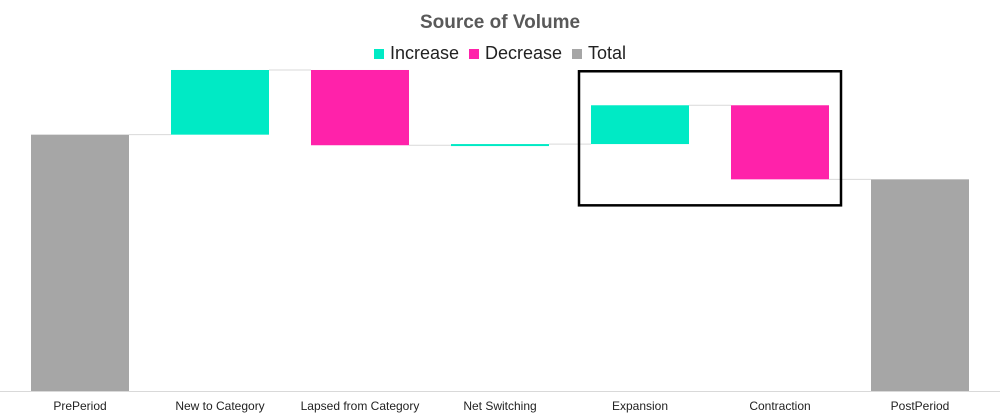  I want to click on bar-postperiod, so click(920, 285).